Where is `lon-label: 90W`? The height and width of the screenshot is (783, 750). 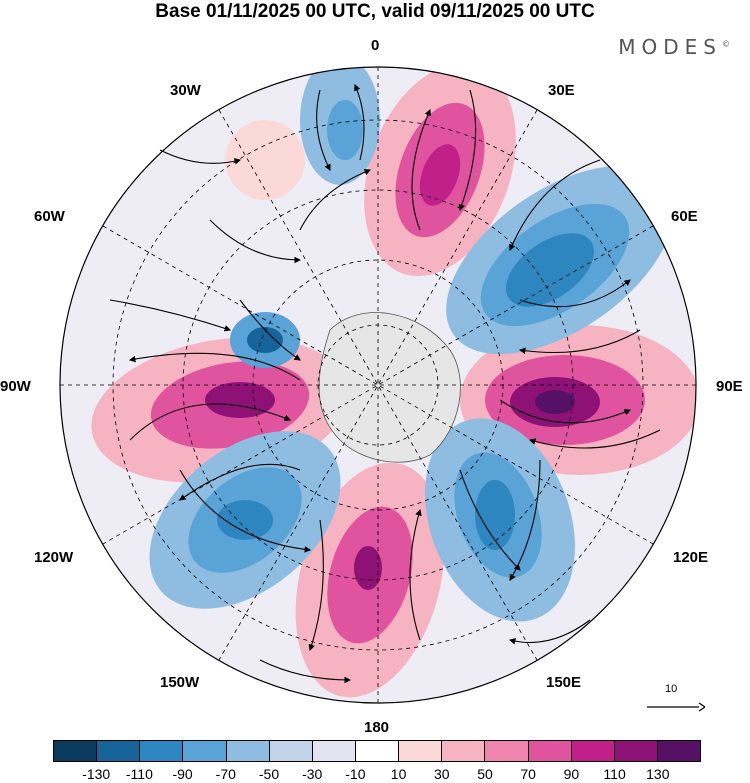
lon-label: 90W is located at coordinates (15, 386).